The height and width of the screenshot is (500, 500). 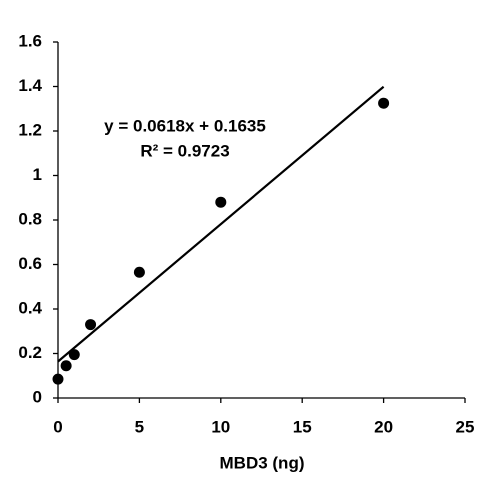 What do you see at coordinates (30, 263) in the screenshot?
I see `y-tick-label: 0.6` at bounding box center [30, 263].